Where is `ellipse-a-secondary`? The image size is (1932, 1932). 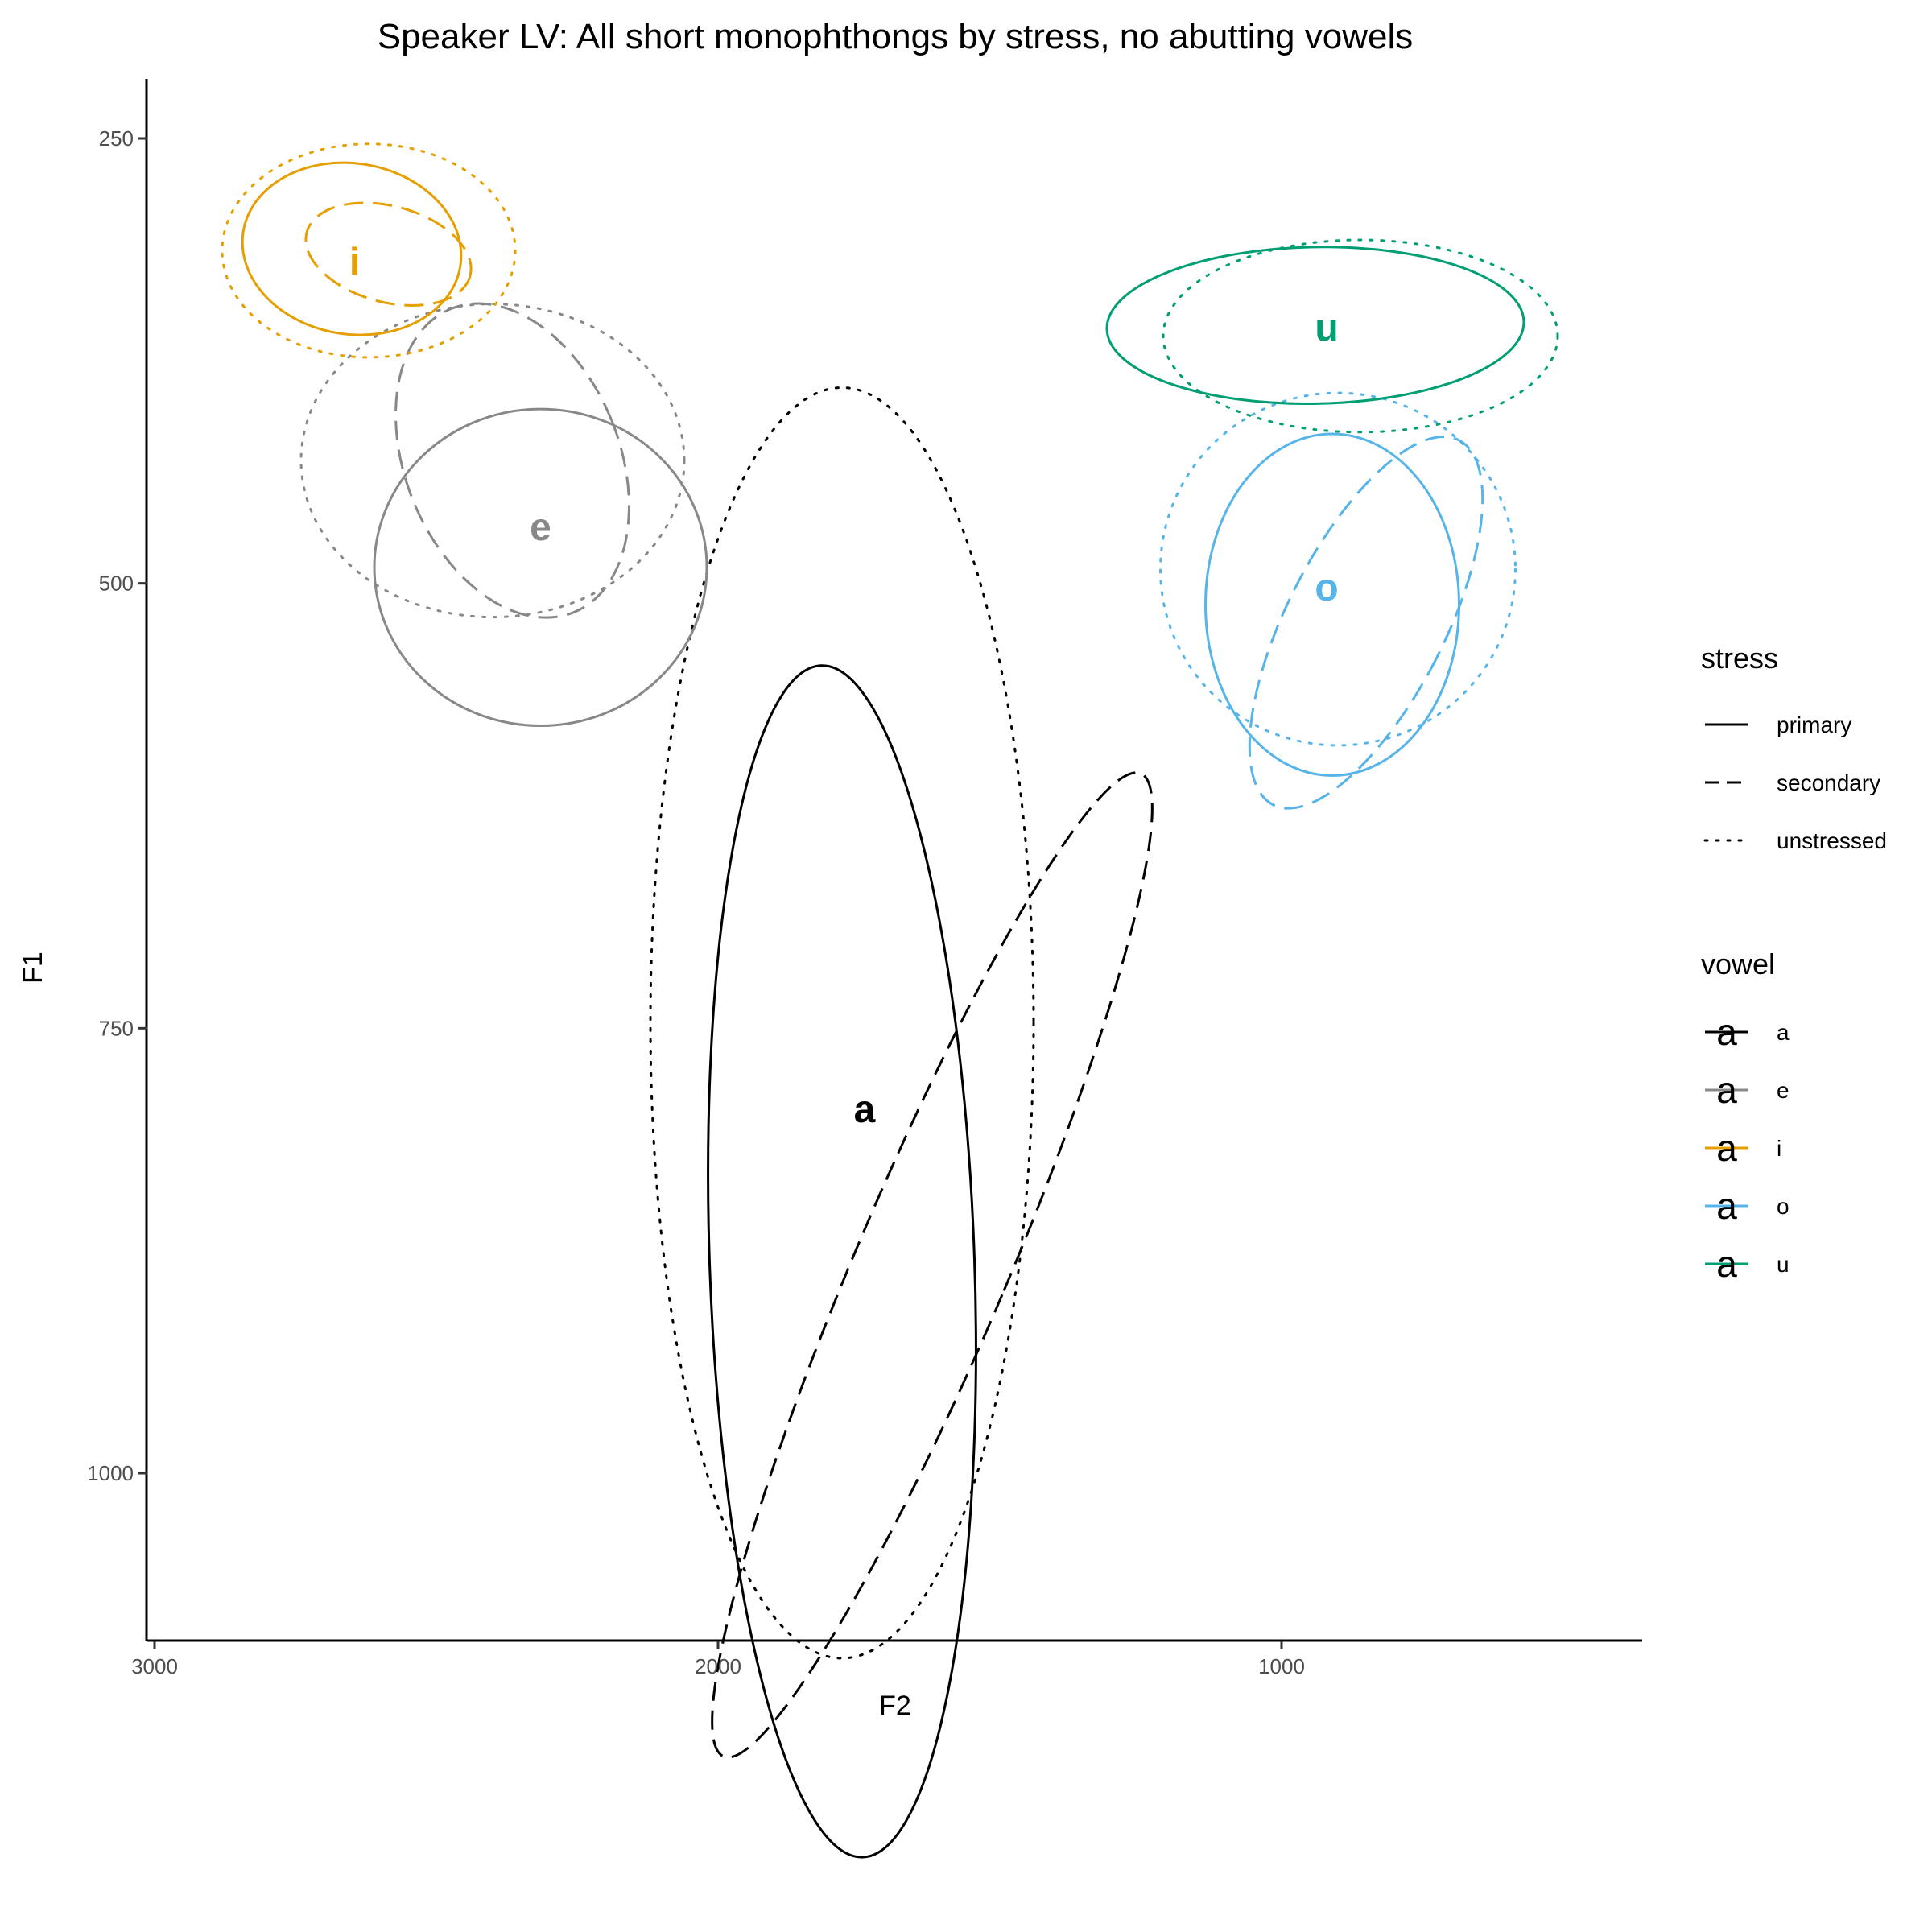
ellipse-a-secondary is located at coordinates (932, 1265).